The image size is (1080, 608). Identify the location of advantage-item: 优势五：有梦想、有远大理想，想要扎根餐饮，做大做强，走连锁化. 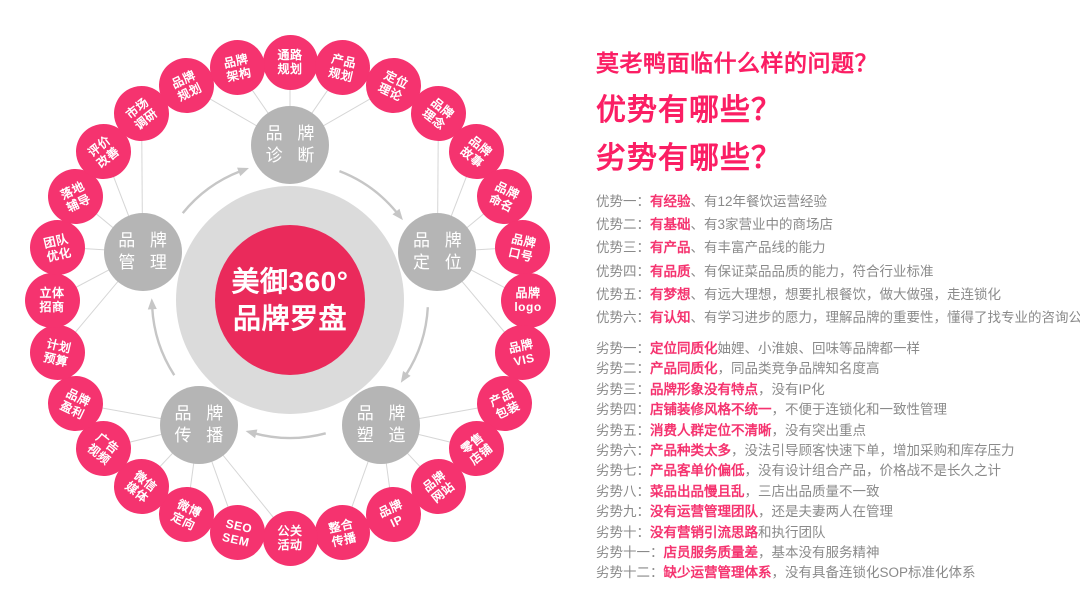
(838, 294).